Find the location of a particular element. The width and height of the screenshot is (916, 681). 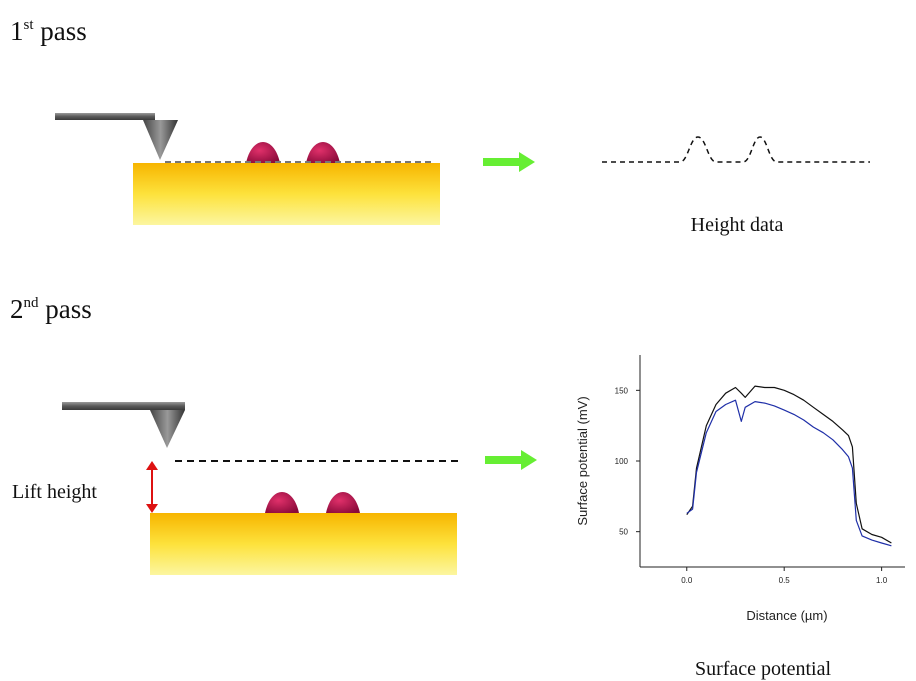

y-tick-label: 100 is located at coordinates (622, 461).